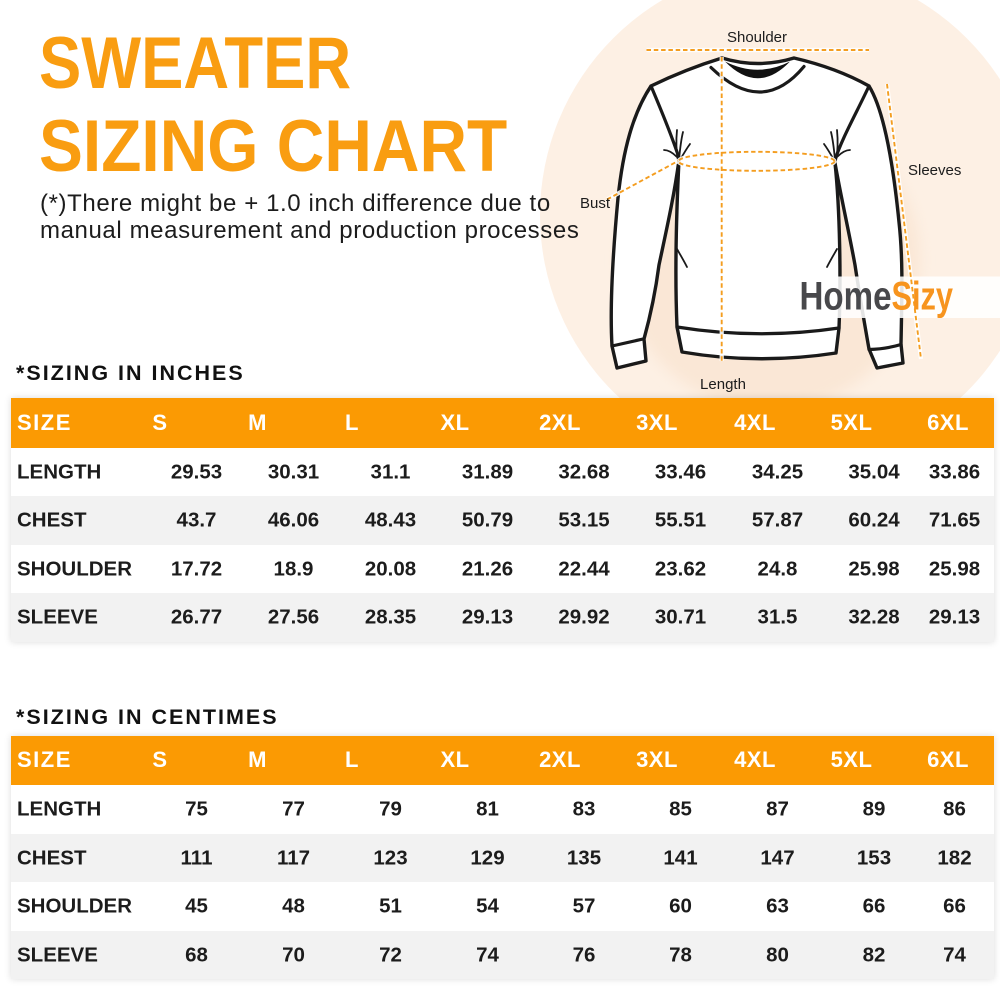 The width and height of the screenshot is (1000, 1000). Describe the element at coordinates (923, 297) in the screenshot. I see `svg-text: Sizy` at that location.